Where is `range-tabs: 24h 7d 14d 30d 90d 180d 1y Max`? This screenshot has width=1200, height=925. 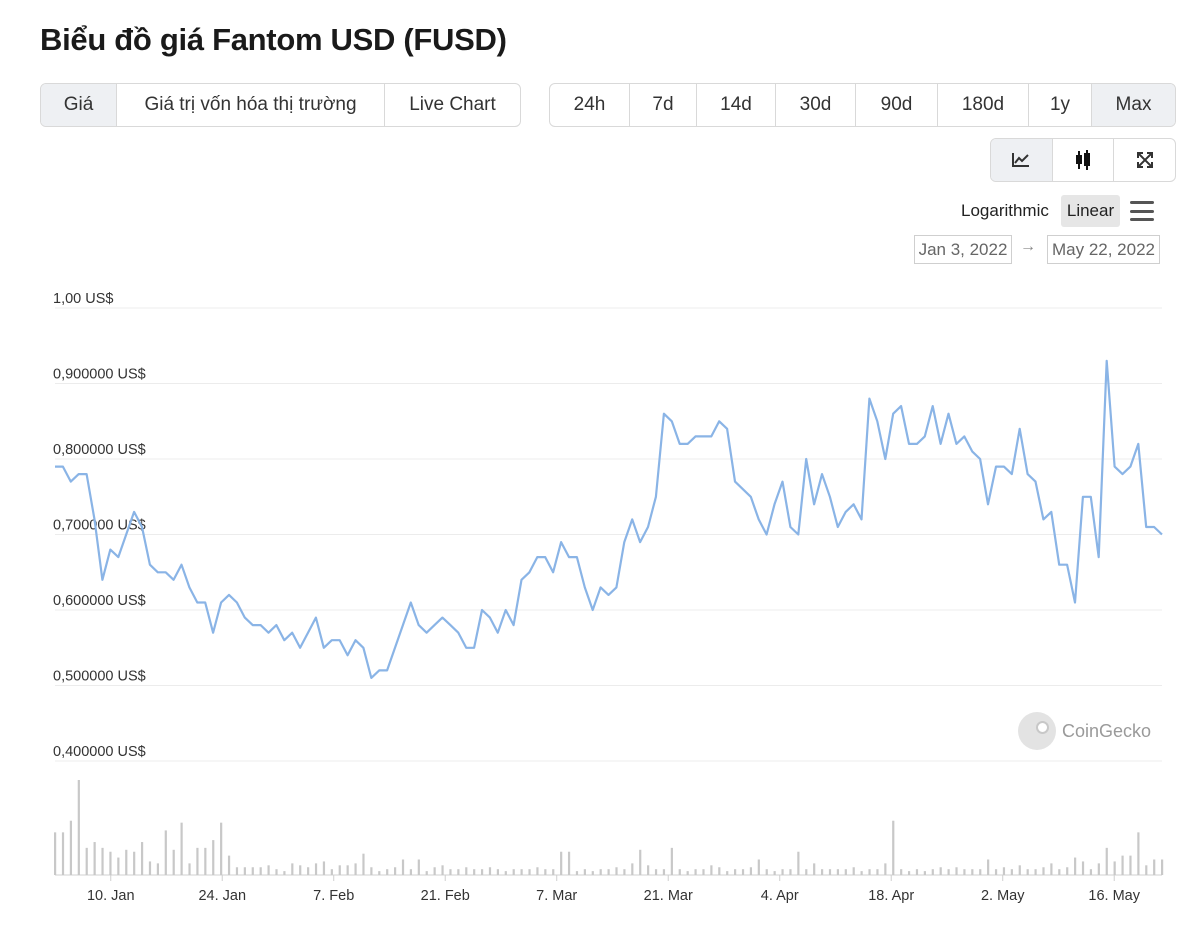 range-tabs: 24h 7d 14d 30d 90d 180d 1y Max is located at coordinates (862, 105).